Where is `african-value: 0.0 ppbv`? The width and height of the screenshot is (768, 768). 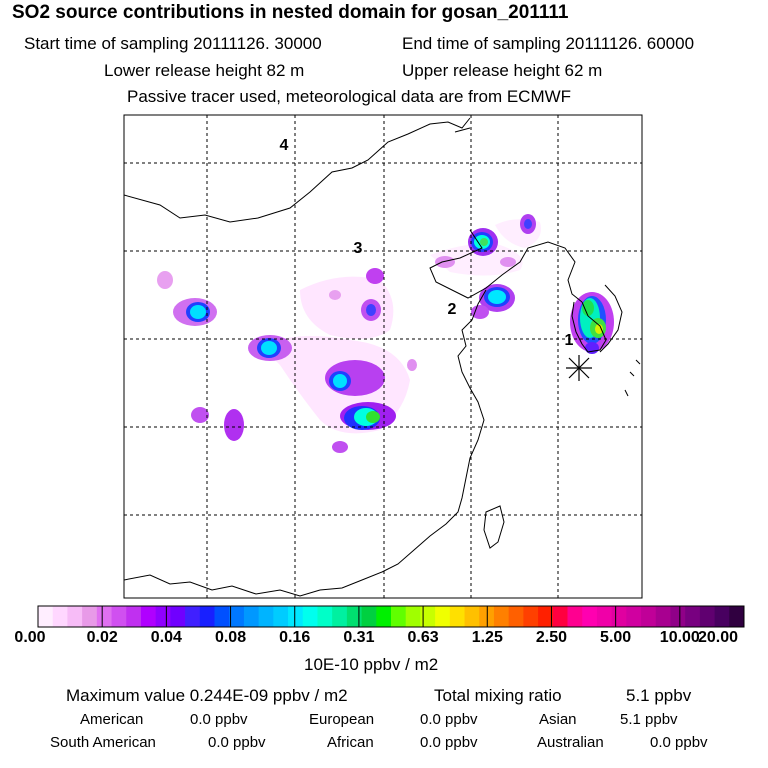
african-value: 0.0 ppbv is located at coordinates (449, 742).